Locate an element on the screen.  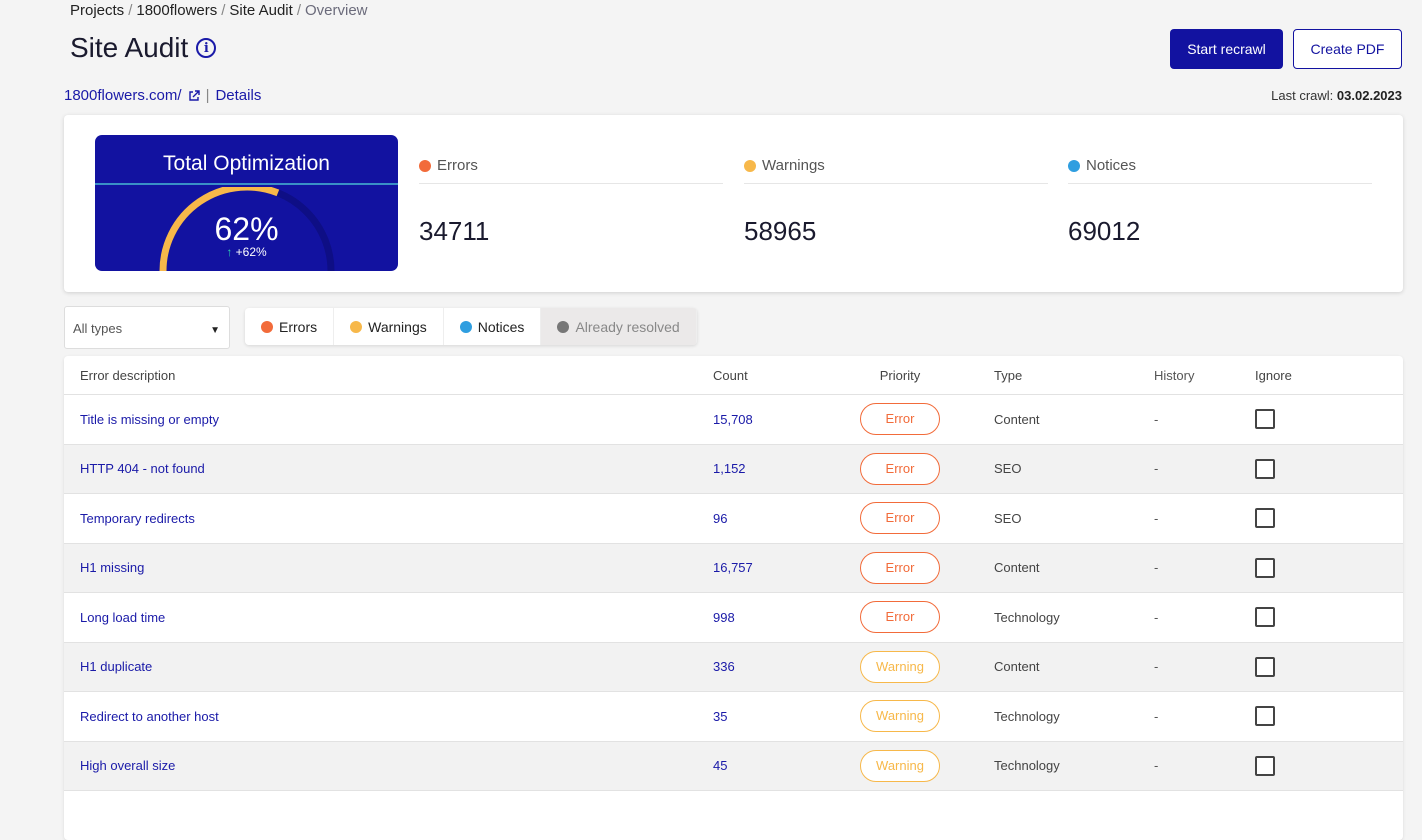
optimization-gauge is located at coordinates (247, 229).